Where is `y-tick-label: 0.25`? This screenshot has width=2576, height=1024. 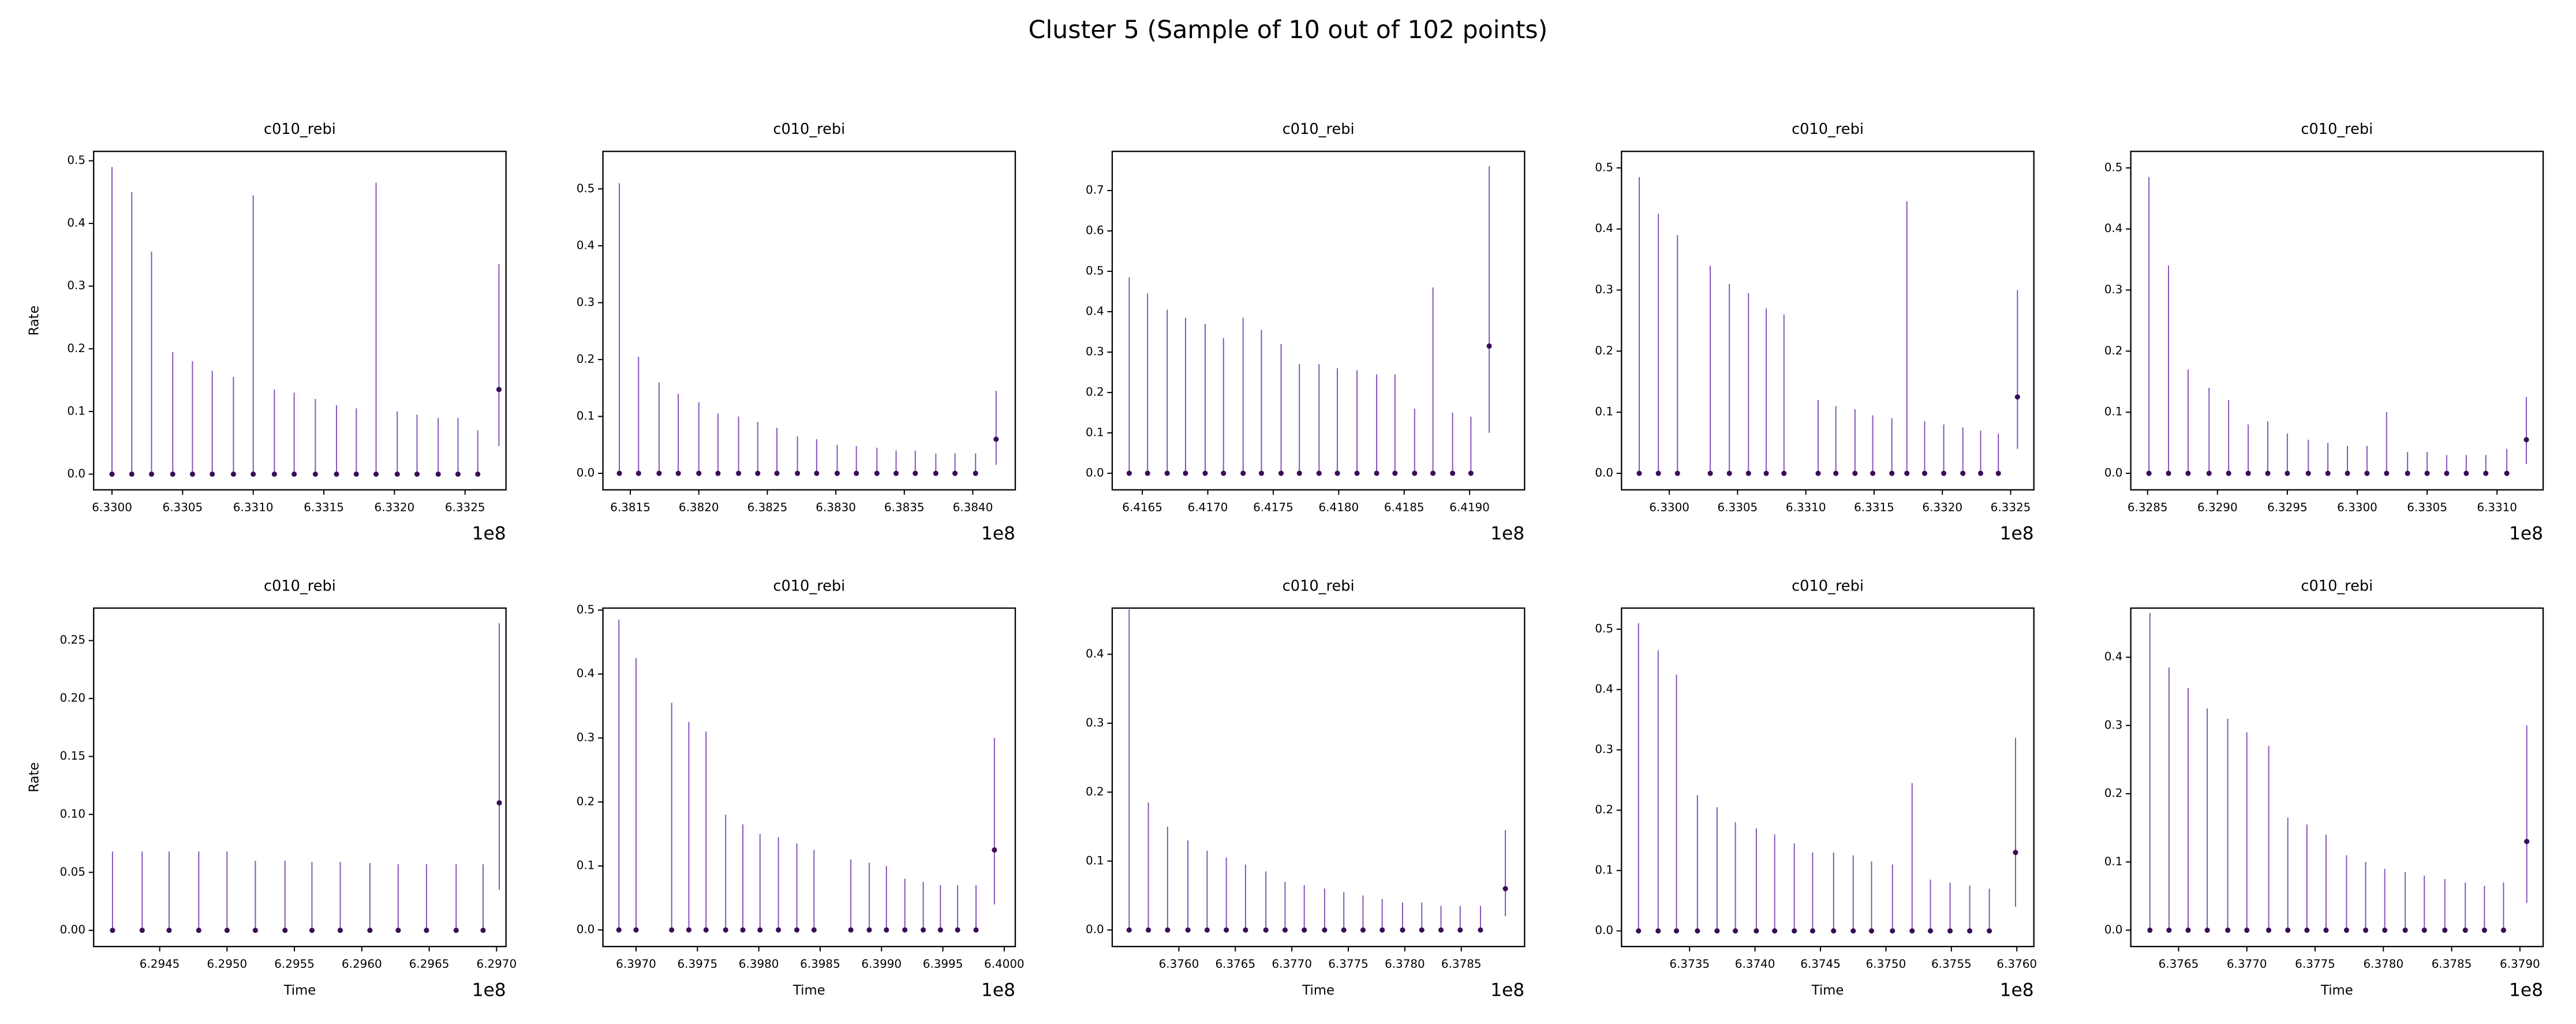 y-tick-label: 0.25 is located at coordinates (72, 639).